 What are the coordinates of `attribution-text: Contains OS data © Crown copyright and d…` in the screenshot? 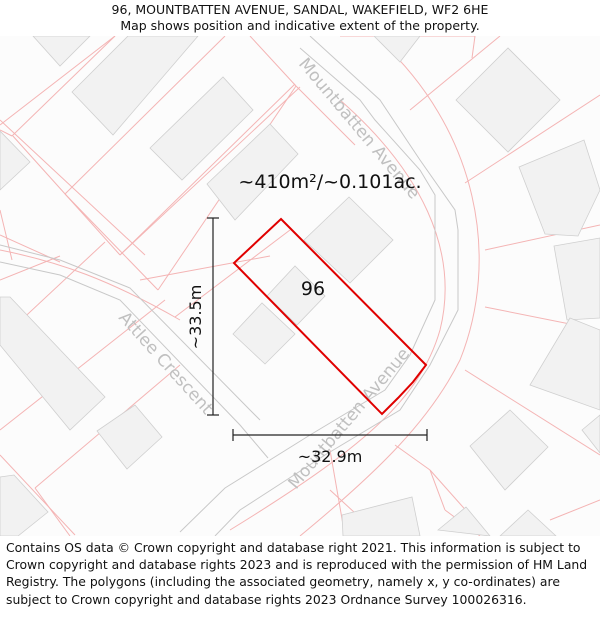 It's located at (297, 573).